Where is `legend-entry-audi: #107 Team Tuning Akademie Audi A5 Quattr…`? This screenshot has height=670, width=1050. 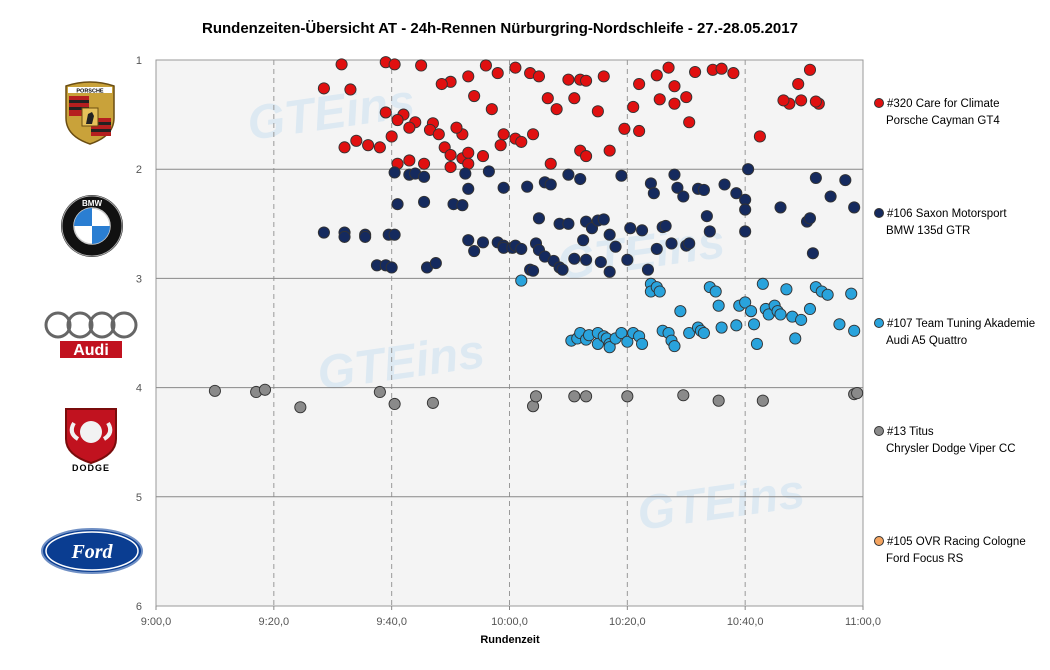 legend-entry-audi: #107 Team Tuning Akademie Audi A5 Quattr… is located at coordinates (954, 333).